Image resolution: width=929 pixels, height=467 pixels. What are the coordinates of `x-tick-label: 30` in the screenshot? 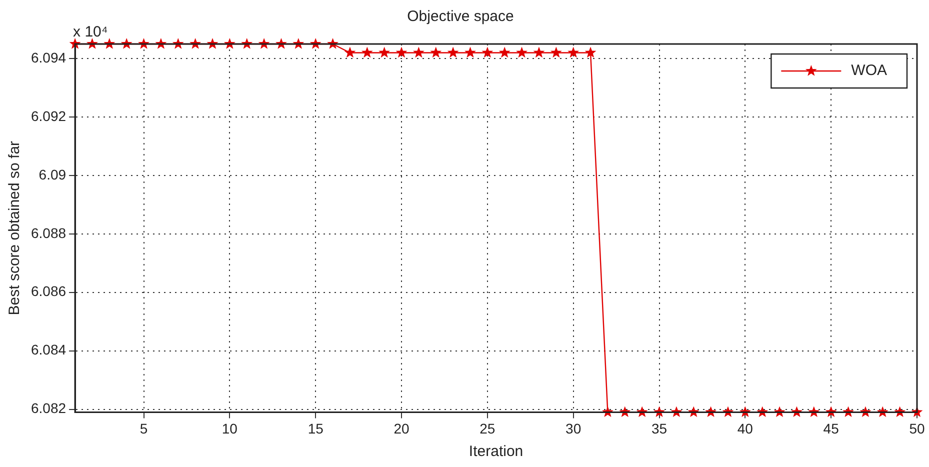 It's located at (574, 428).